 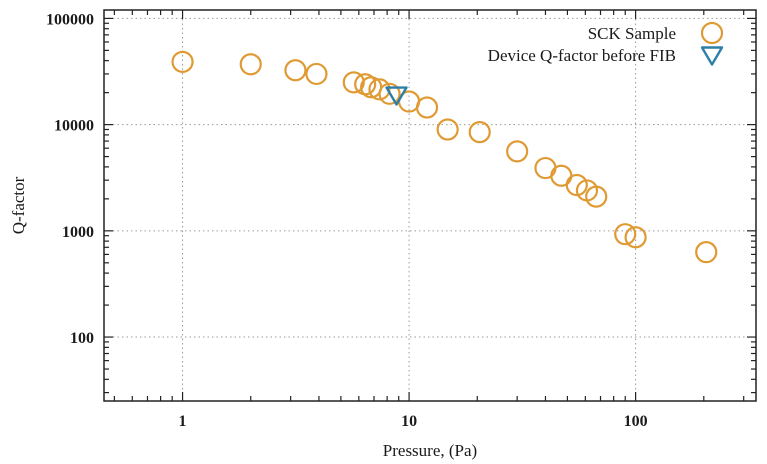 I want to click on legend-label: SCK Sample, so click(x=632, y=33).